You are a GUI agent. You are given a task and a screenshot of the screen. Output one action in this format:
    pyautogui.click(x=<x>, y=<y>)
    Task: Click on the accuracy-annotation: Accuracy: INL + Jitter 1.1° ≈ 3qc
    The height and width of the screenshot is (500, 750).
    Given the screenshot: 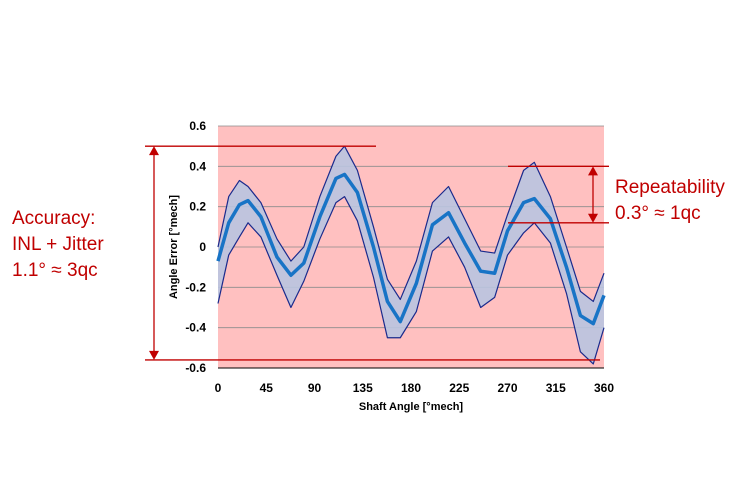 What is the action you would take?
    pyautogui.click(x=58, y=245)
    